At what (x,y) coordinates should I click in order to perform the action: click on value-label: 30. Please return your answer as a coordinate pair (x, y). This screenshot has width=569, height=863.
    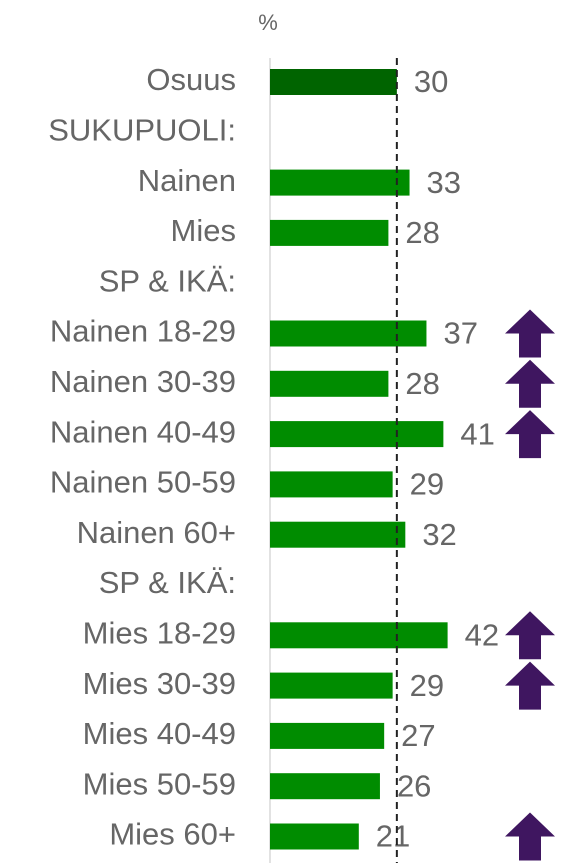
    Looking at the image, I should click on (431, 81).